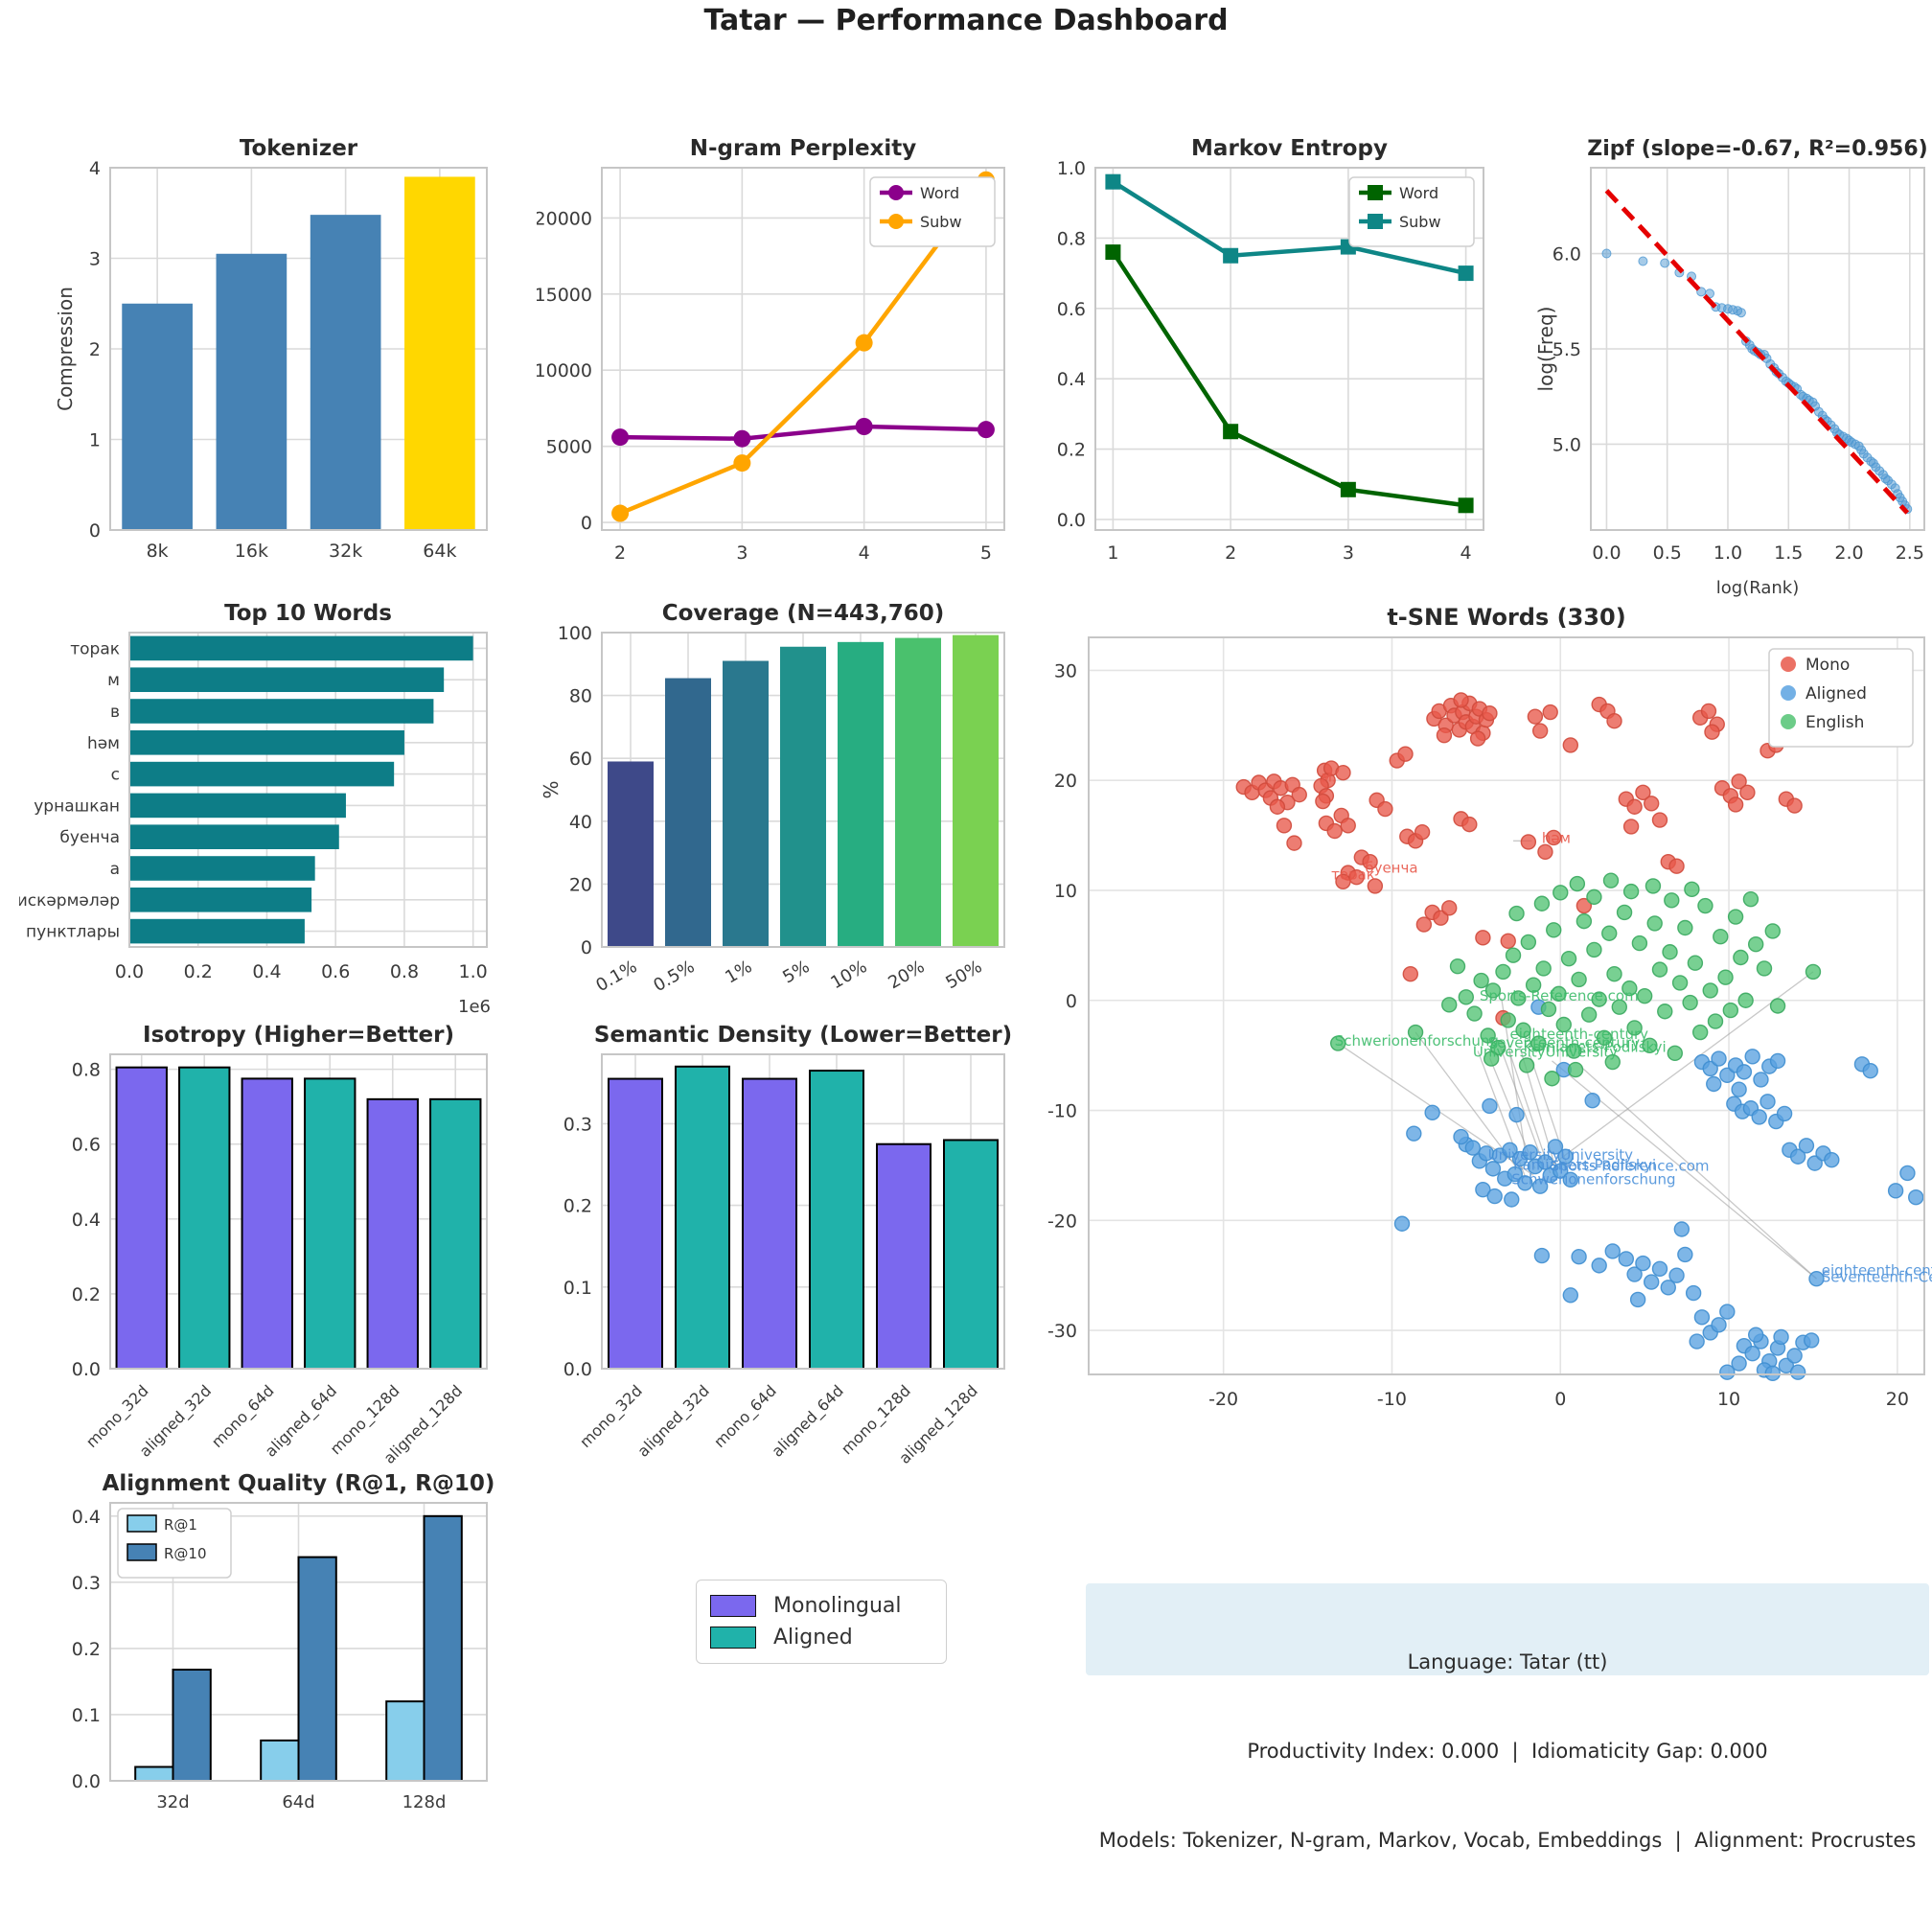 This screenshot has height=1915, width=1932. I want to click on svg-text: 0.1%, so click(616, 977).